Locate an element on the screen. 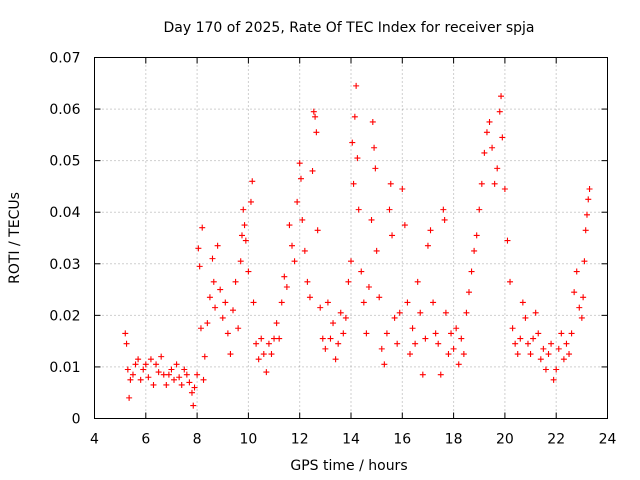 The height and width of the screenshot is (480, 640). y-axis-tick-labels: 0 0.01 0.02 0.03 0.04 0.05 0.06 0.07 is located at coordinates (64, 239).